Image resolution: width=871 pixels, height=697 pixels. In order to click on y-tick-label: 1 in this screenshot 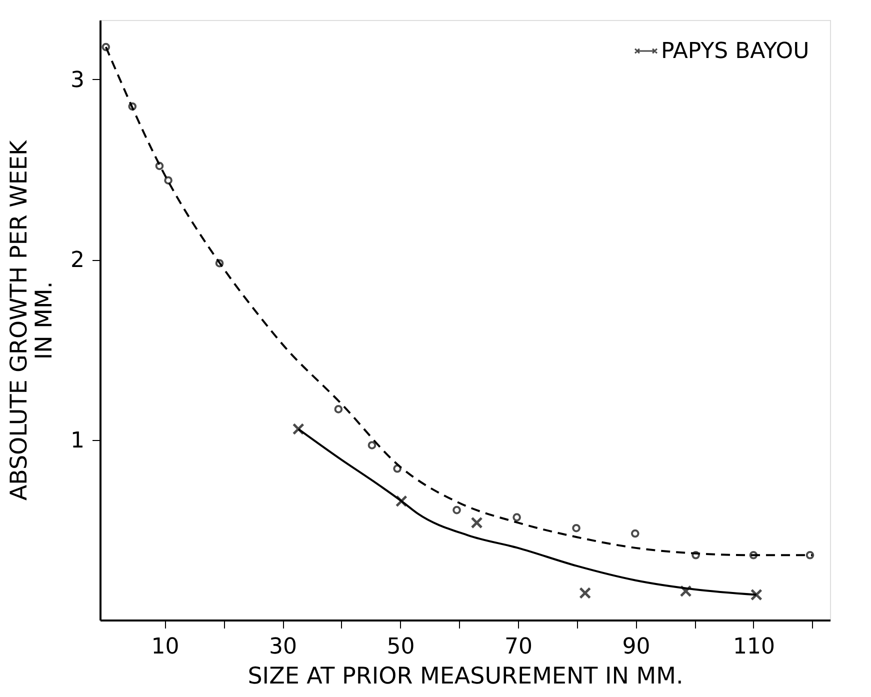, I will do `click(77, 441)`.